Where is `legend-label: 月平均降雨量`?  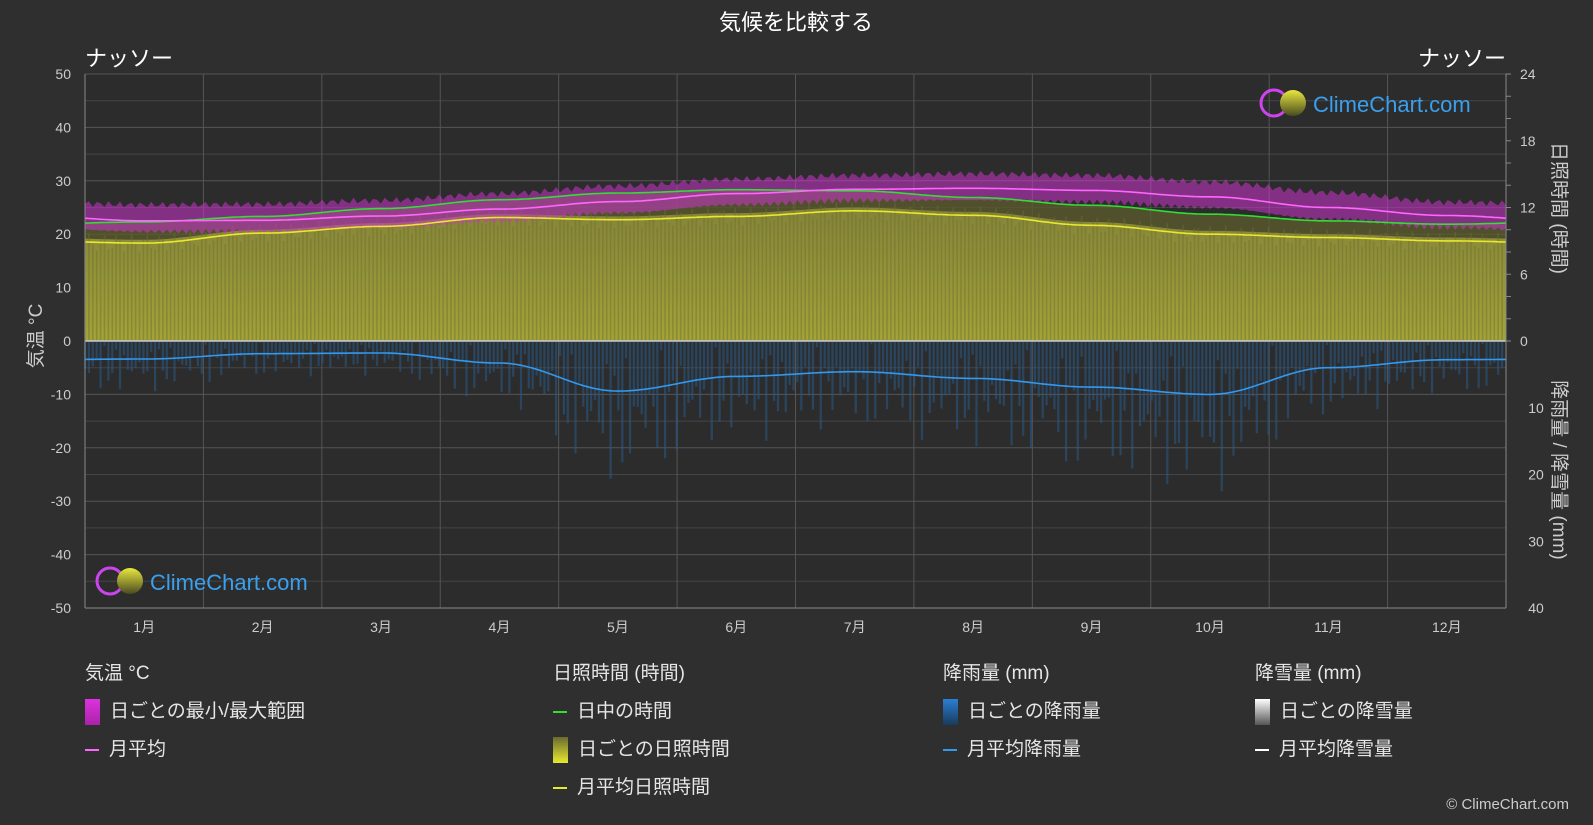 legend-label: 月平均降雨量 is located at coordinates (1024, 749).